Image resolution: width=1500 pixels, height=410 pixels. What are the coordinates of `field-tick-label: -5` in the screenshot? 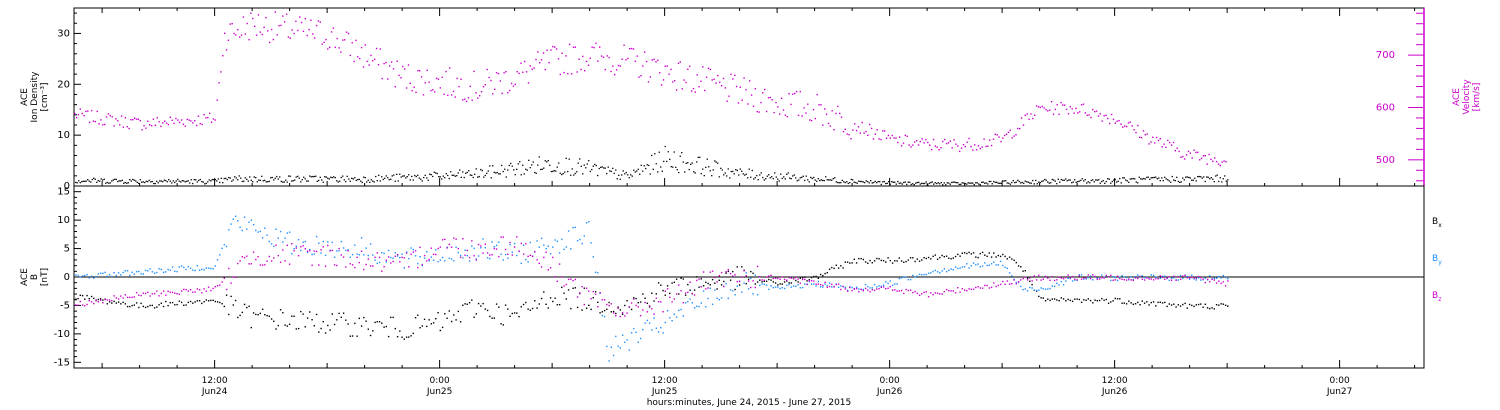 It's located at (65, 305).